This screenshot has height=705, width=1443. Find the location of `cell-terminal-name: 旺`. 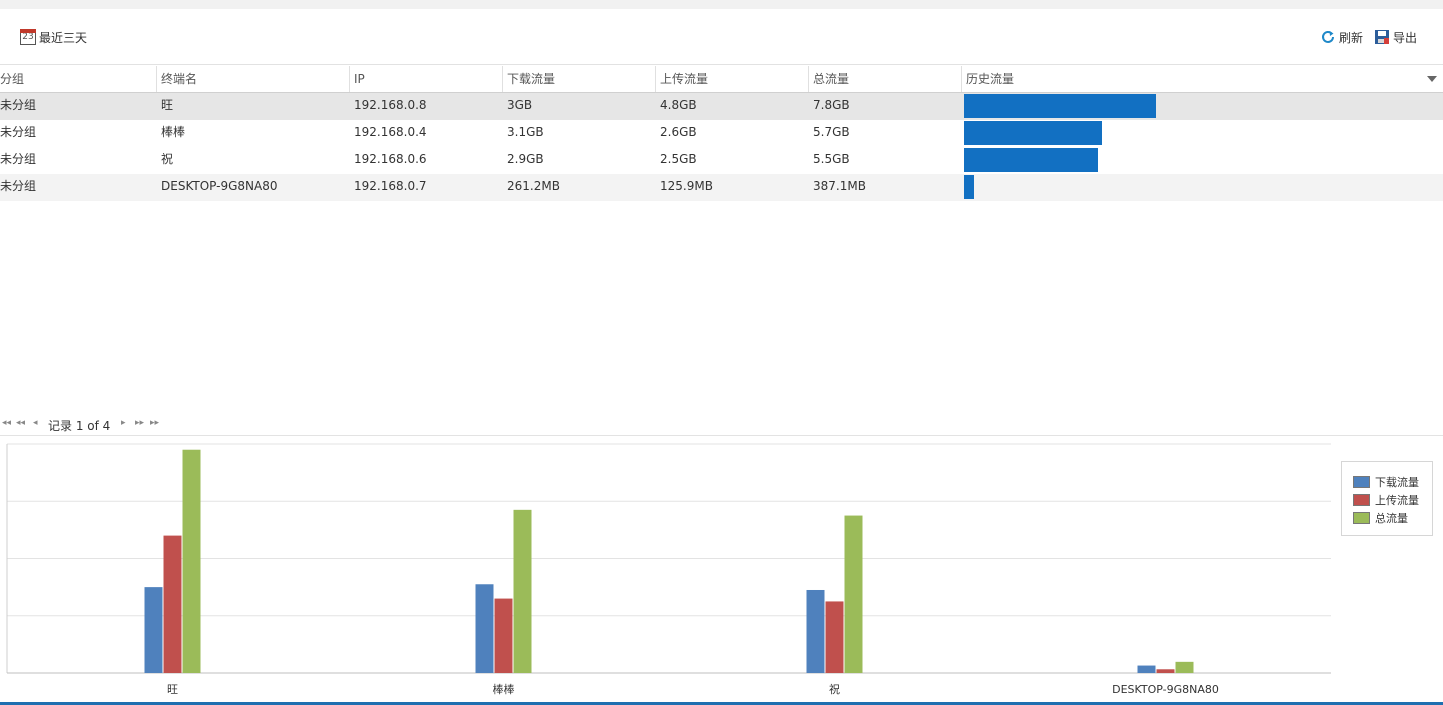

cell-terminal-name: 旺 is located at coordinates (167, 105).